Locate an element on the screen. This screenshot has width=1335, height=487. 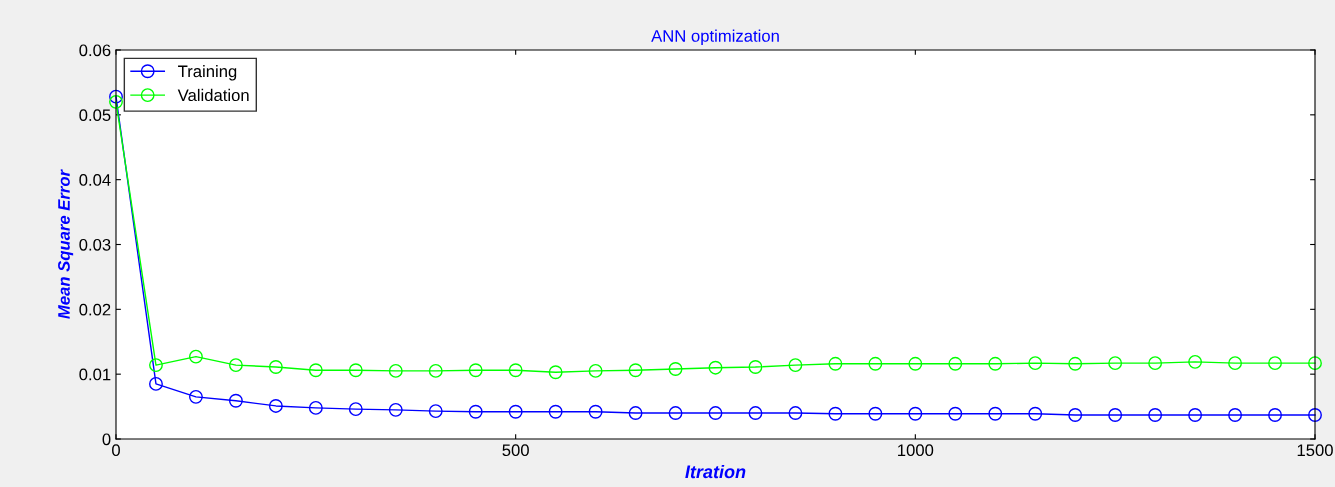
y-tick-label: 0.04 is located at coordinates (95, 180).